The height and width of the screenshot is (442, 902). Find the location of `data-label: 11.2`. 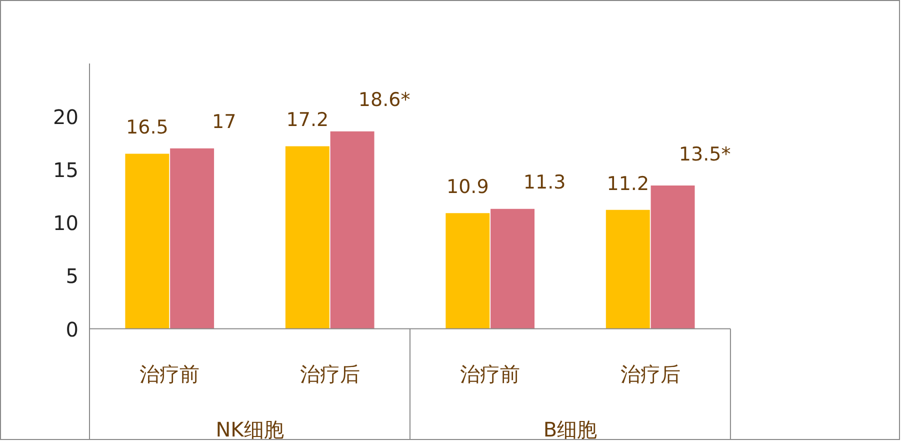

data-label: 11.2 is located at coordinates (628, 183).